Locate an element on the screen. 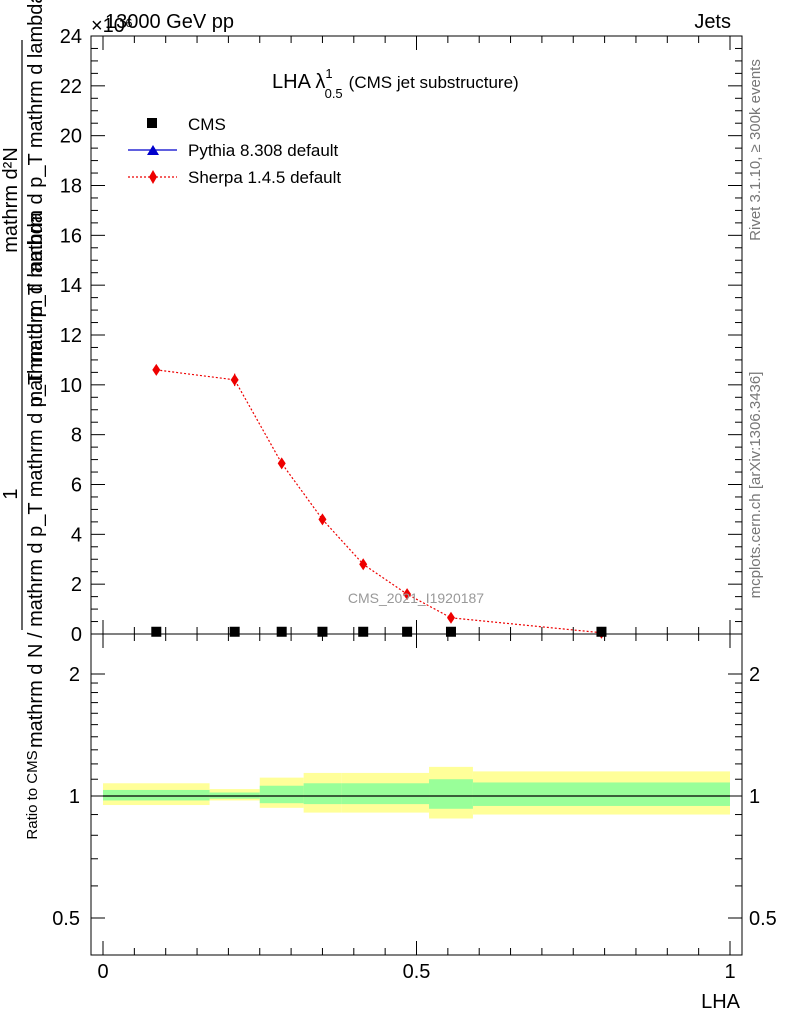 Image resolution: width=786 pixels, height=1024 pixels. legend-sherpa-marker is located at coordinates (153, 177).